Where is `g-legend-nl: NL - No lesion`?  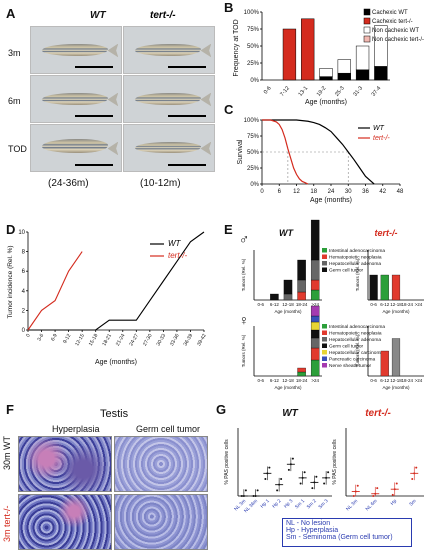
g-legend-nl: NL - No lesion is located at coordinates (308, 523).